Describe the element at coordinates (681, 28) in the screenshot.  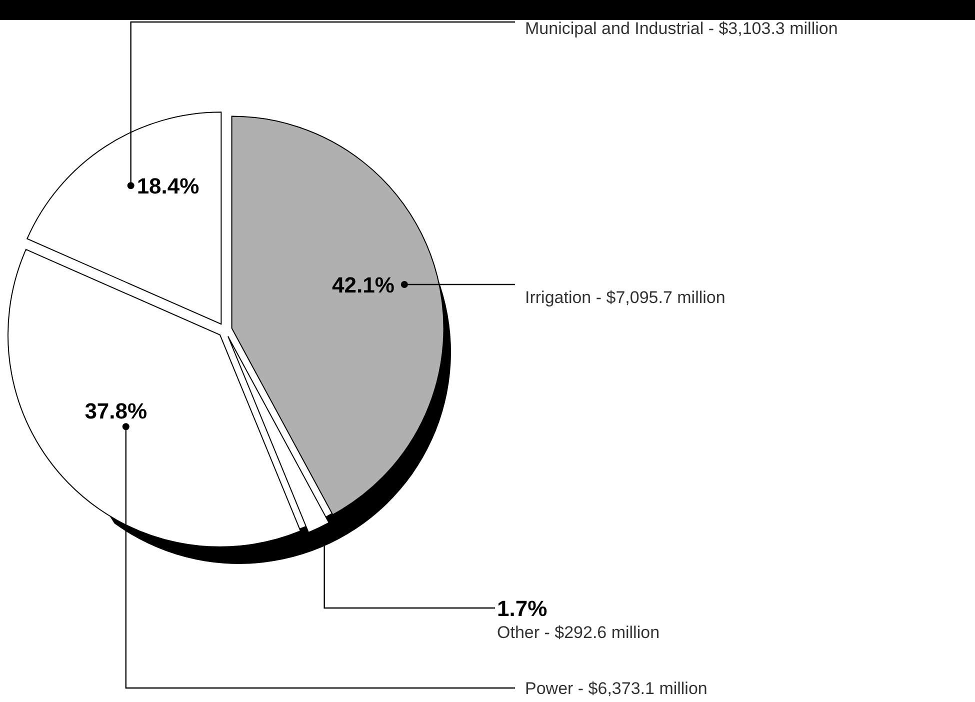
I see `slice-label: Municipal and Industrial - $3,103.3 million` at that location.